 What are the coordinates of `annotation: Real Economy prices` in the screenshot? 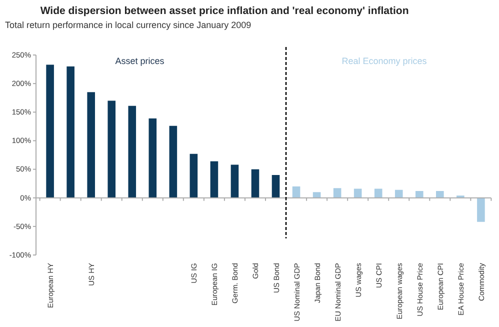 It's located at (385, 61).